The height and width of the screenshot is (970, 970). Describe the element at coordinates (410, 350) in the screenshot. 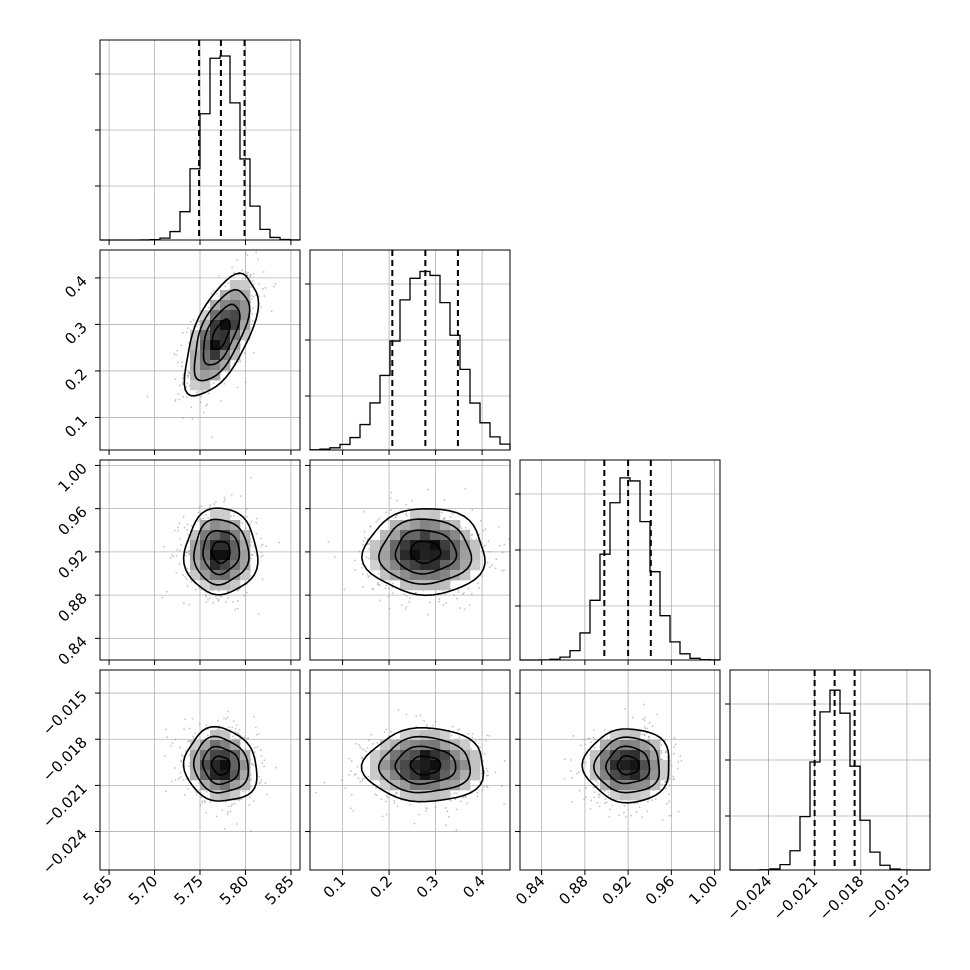

I see `hist-p1-frame` at that location.